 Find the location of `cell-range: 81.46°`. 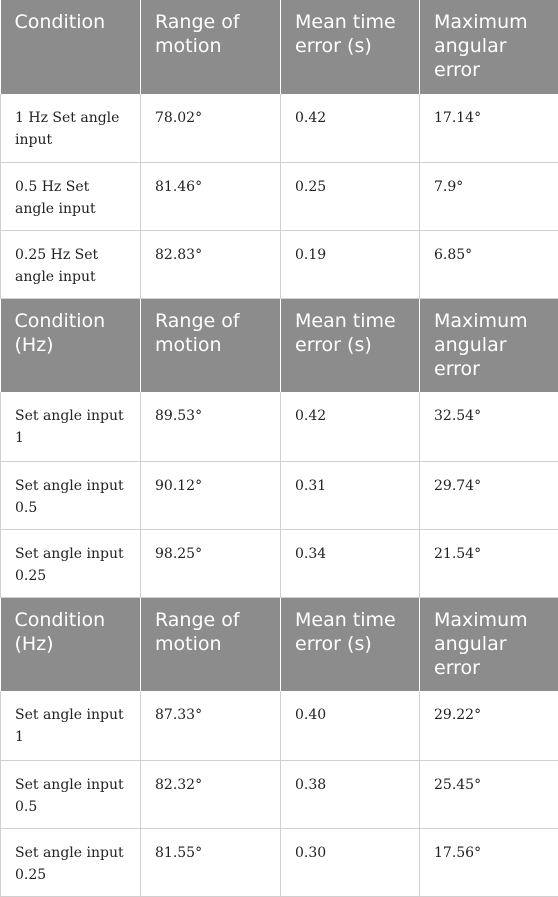

cell-range: 81.46° is located at coordinates (211, 196).